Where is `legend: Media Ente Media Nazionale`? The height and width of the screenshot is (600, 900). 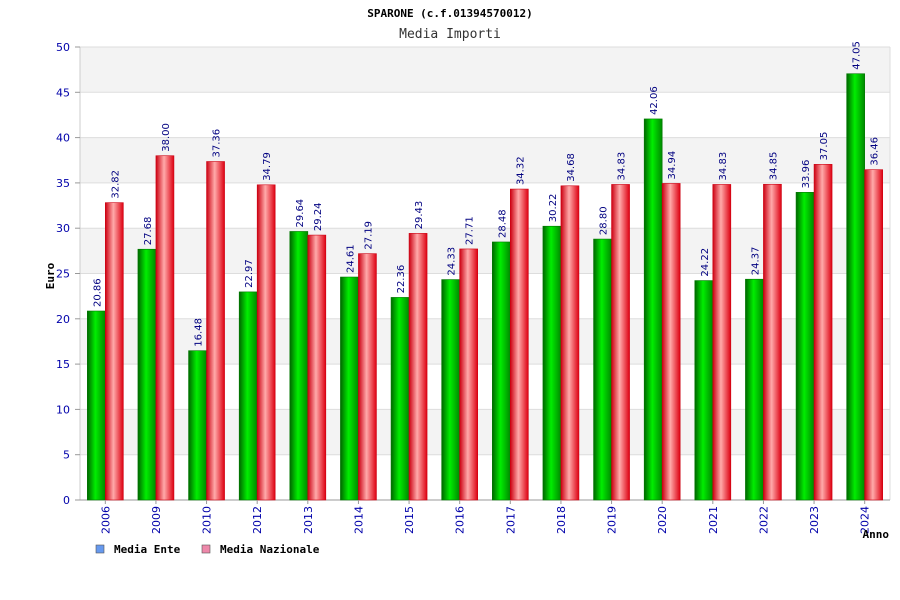
legend: Media Ente Media Nazionale is located at coordinates (207, 549).